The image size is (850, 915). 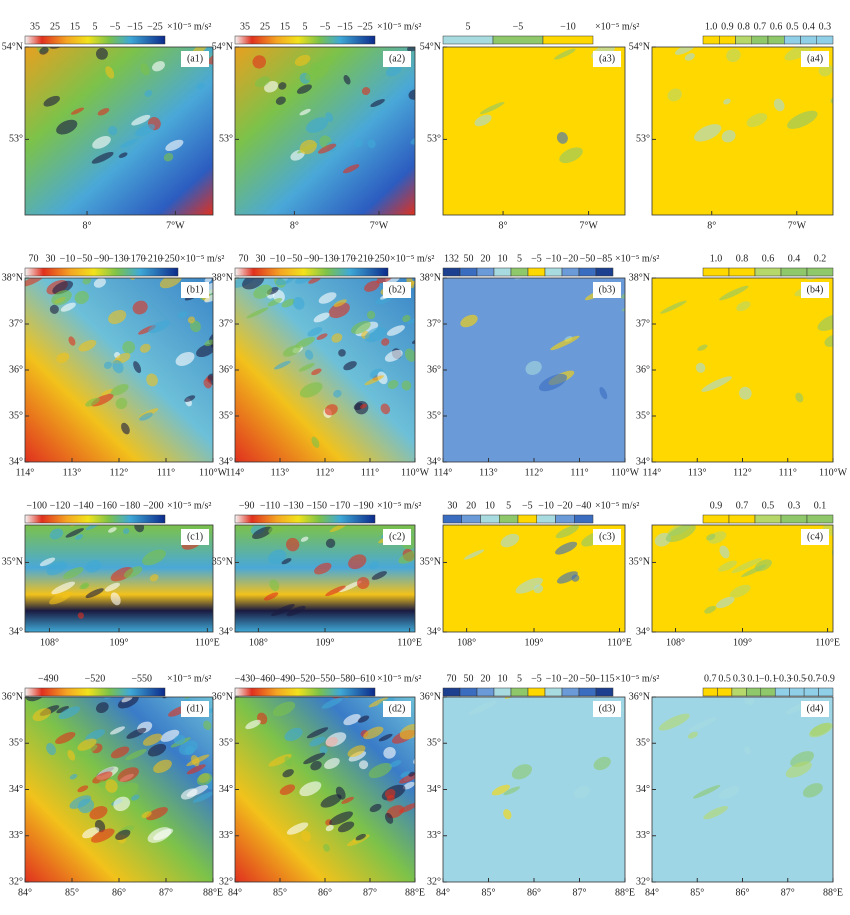 I want to click on y-tick-label: 37°, so click(x=226, y=323).